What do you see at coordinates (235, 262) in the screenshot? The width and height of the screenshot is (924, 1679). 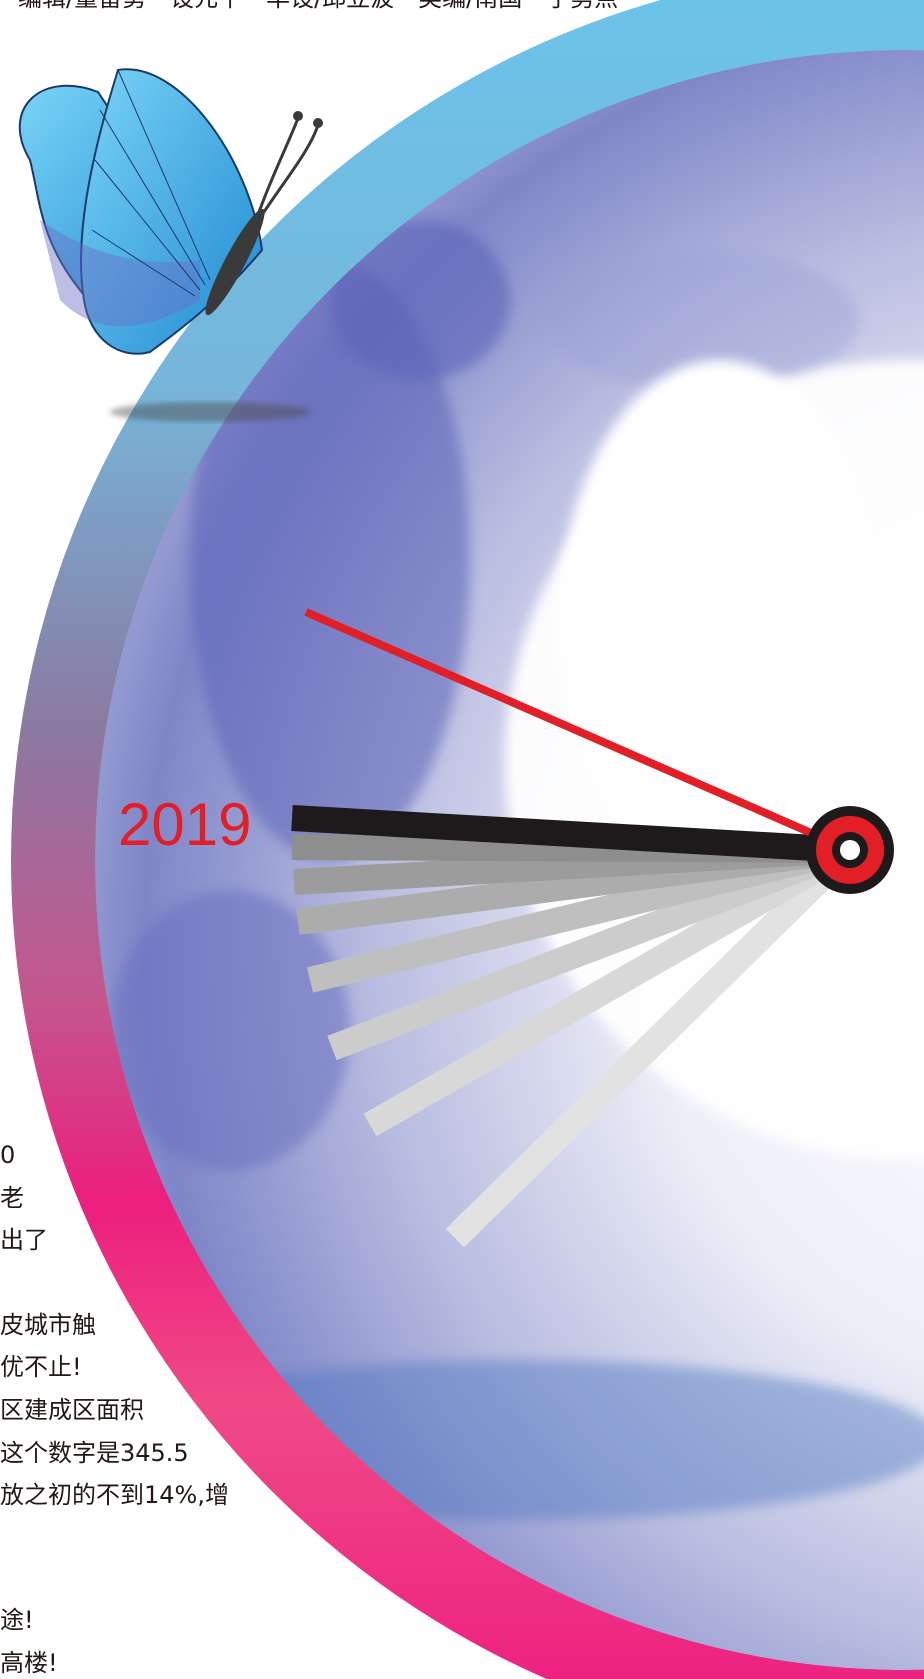 I see `butterfly-body` at bounding box center [235, 262].